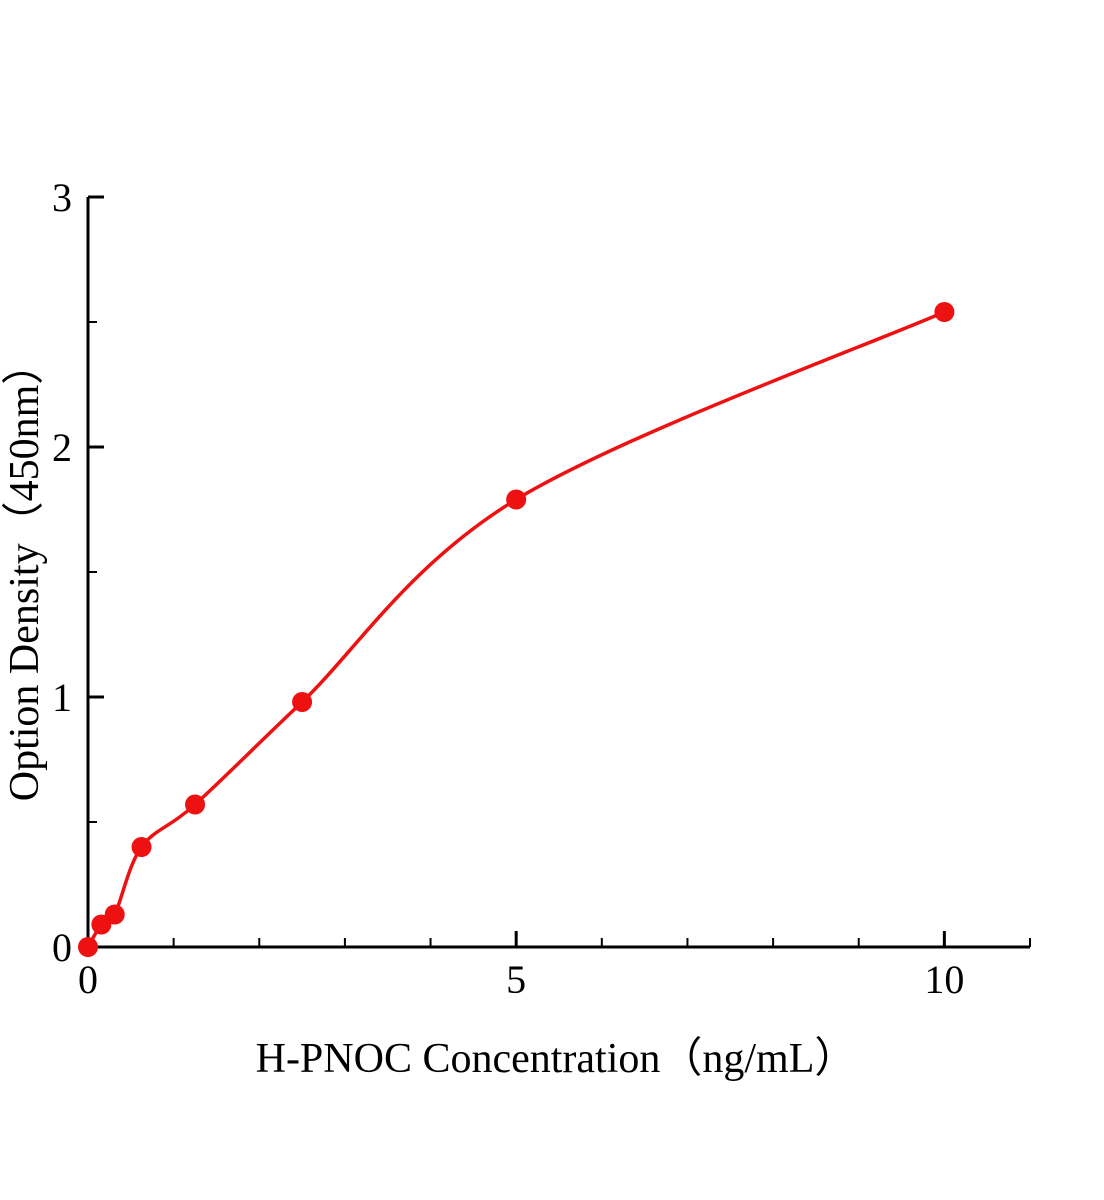  Describe the element at coordinates (25, 572) in the screenshot. I see `y-axis-title: Option Density（450nm）` at that location.